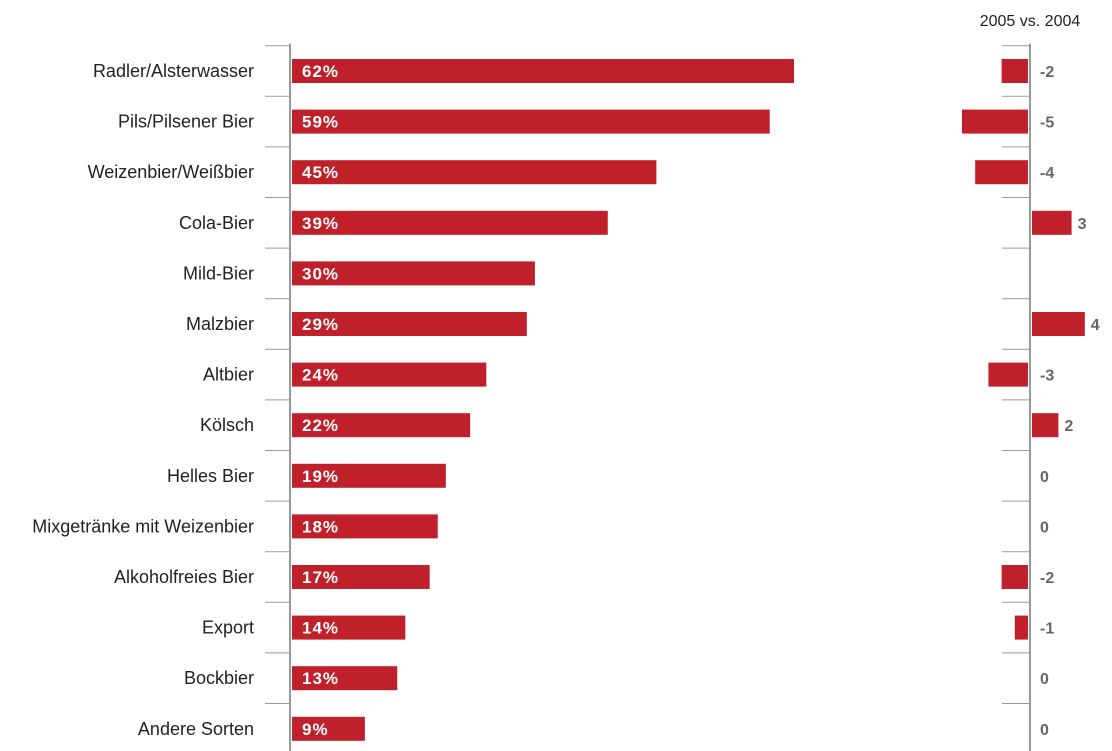 This screenshot has width=1112, height=751. Describe the element at coordinates (320, 678) in the screenshot. I see `main-value-label: 13%` at that location.